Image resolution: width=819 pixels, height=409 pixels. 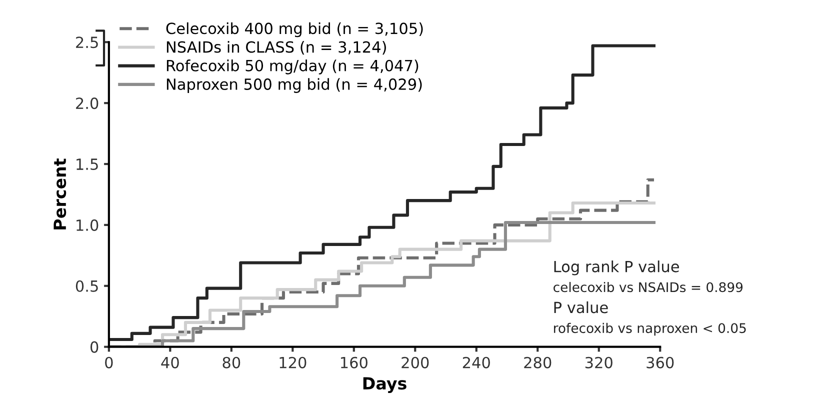 What do you see at coordinates (87, 286) in the screenshot?
I see `y-tick-label: 0.5` at bounding box center [87, 286].